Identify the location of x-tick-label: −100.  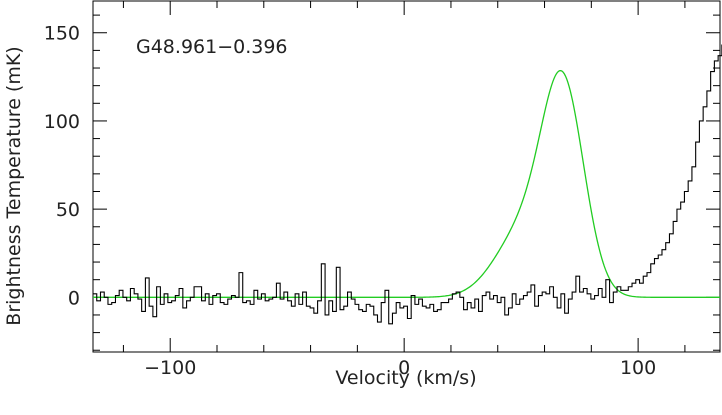
(170, 368).